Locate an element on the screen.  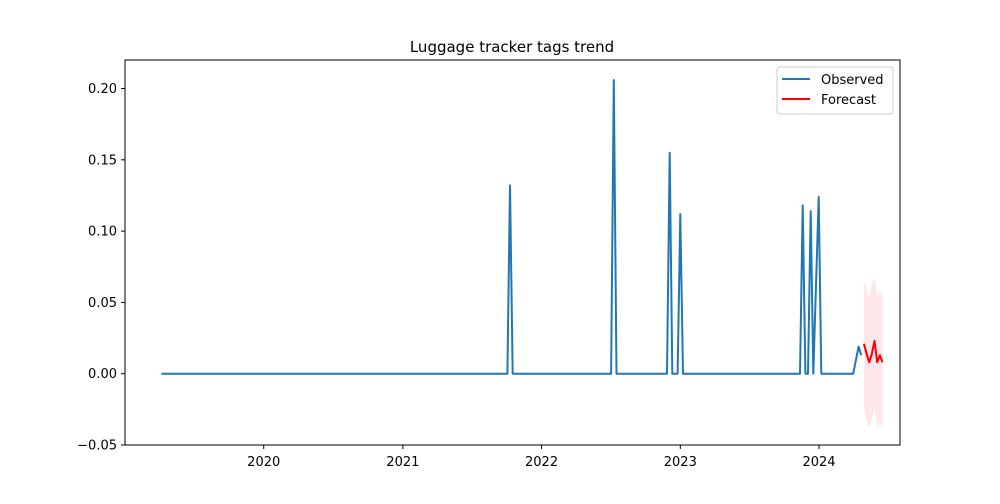
y-tick-label: 0.20 is located at coordinates (102, 89).